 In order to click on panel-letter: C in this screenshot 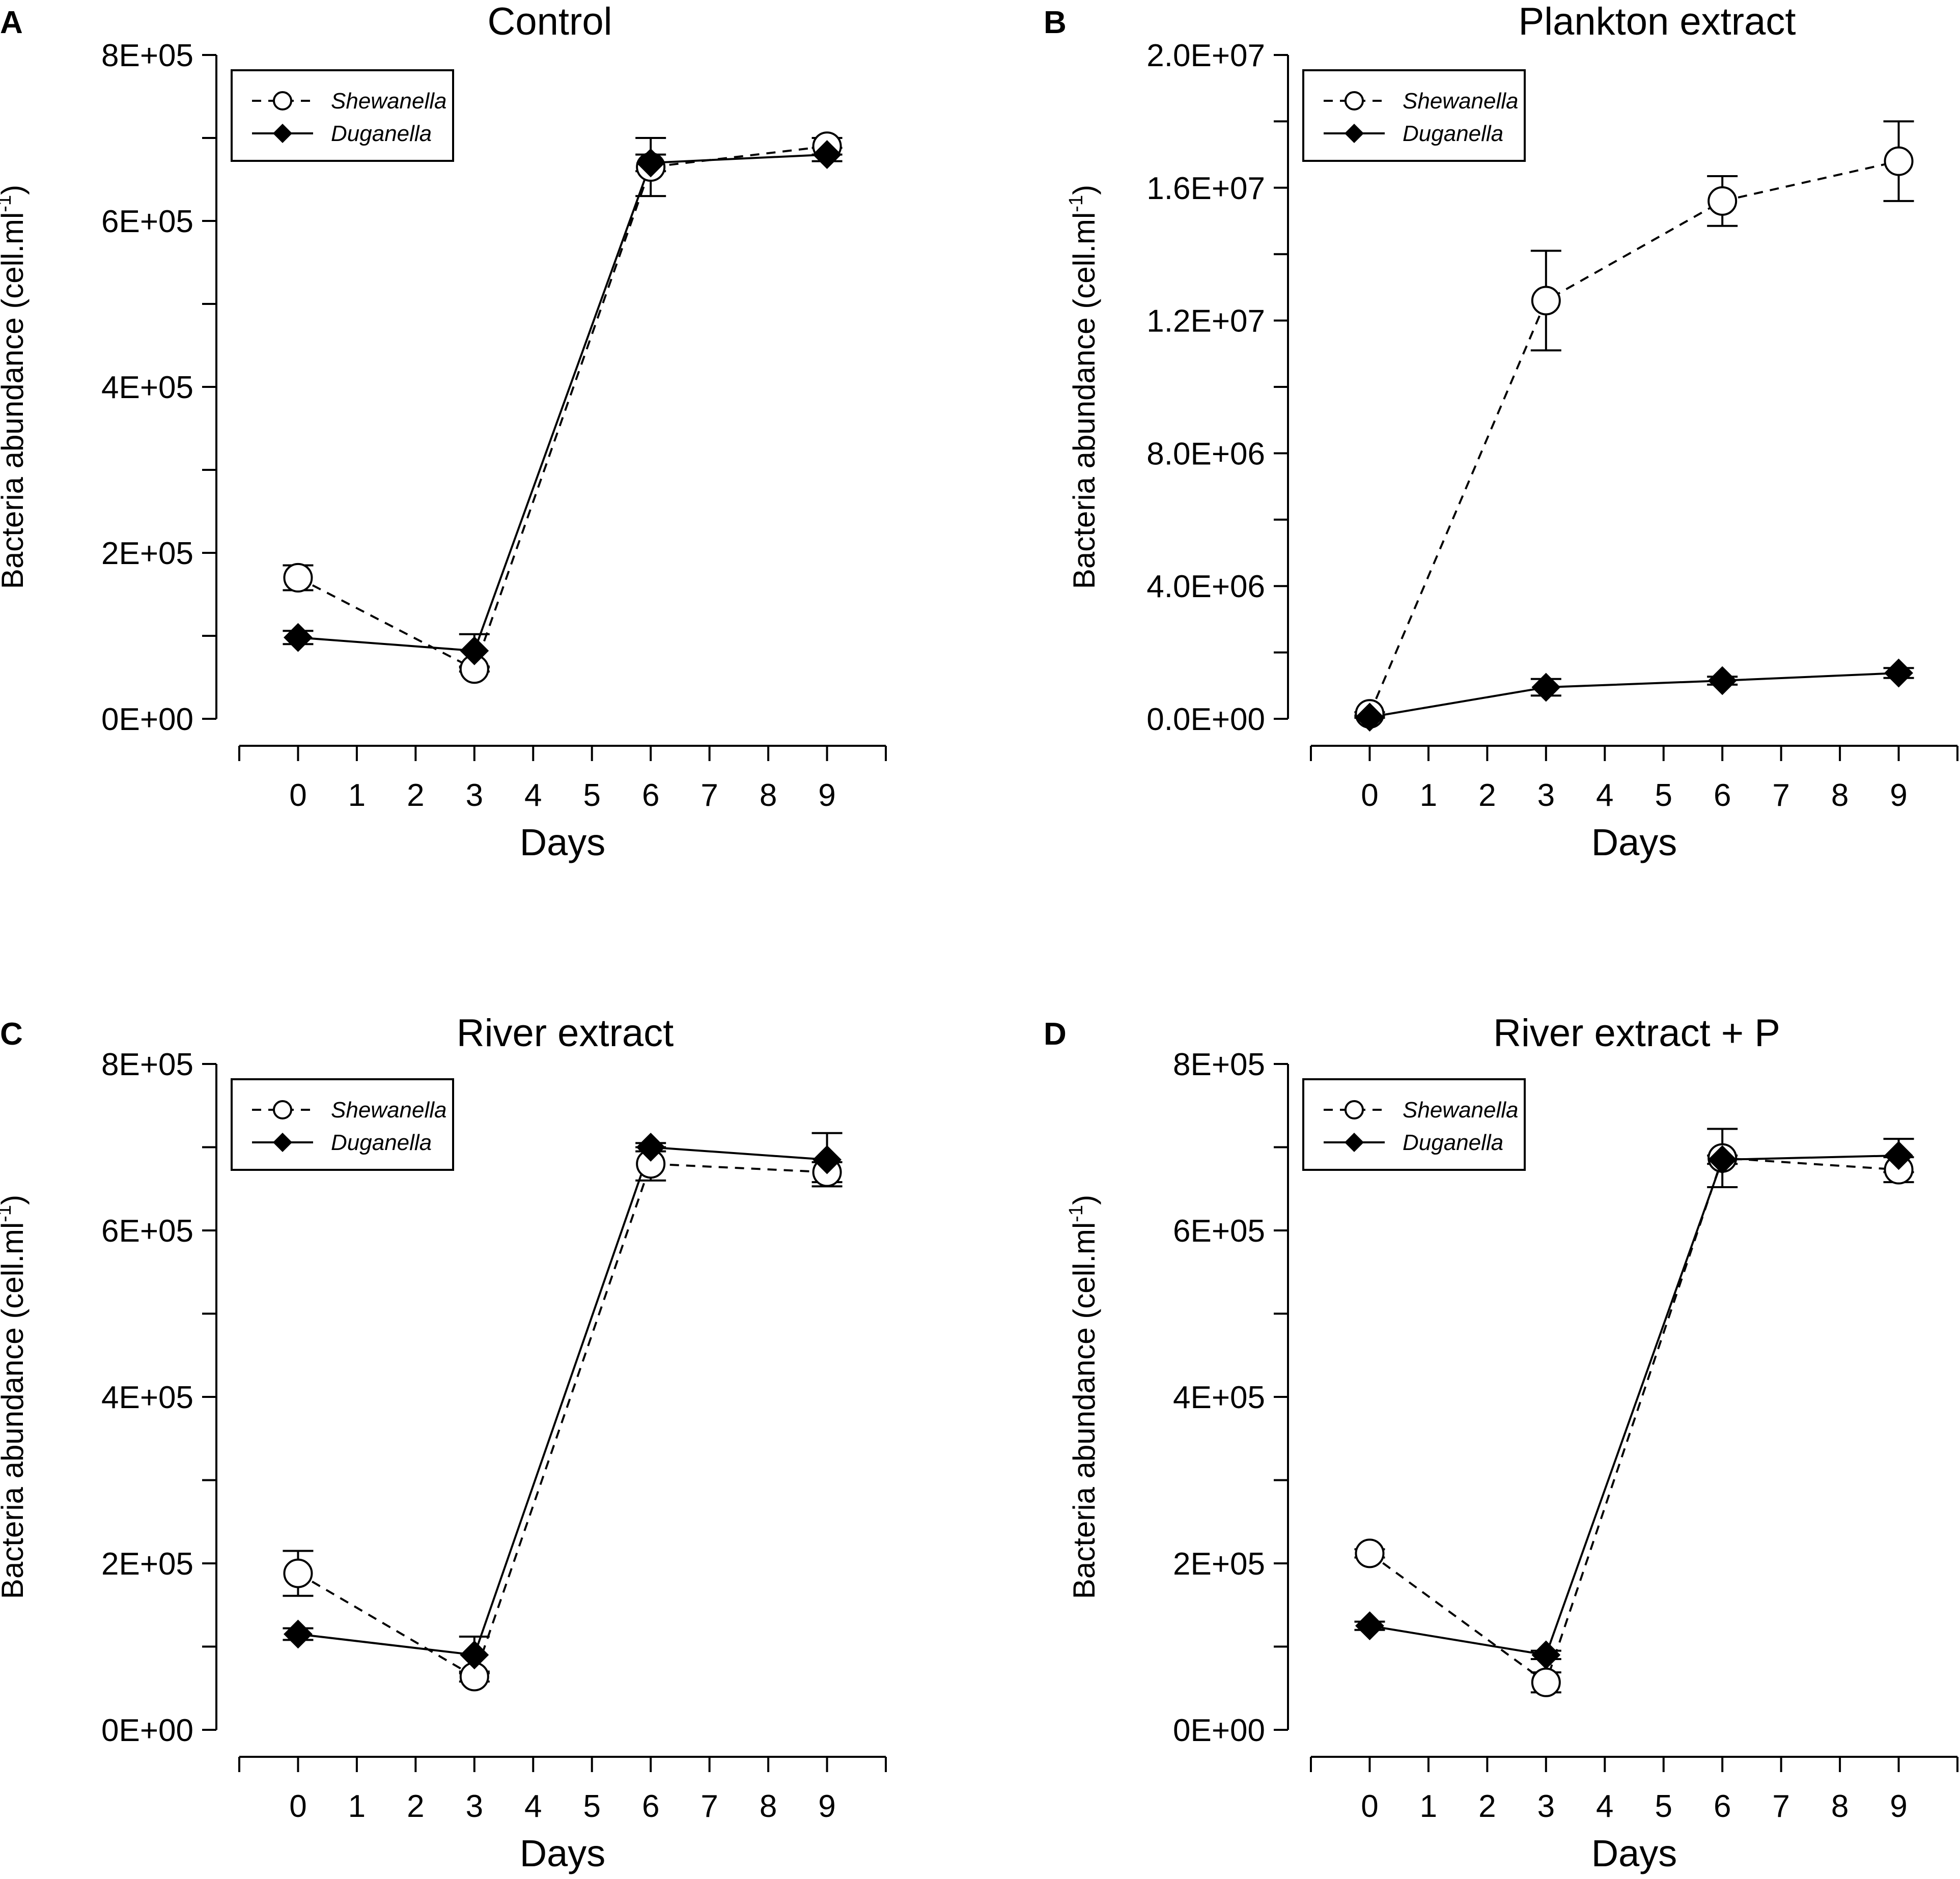, I will do `click(11, 1034)`.